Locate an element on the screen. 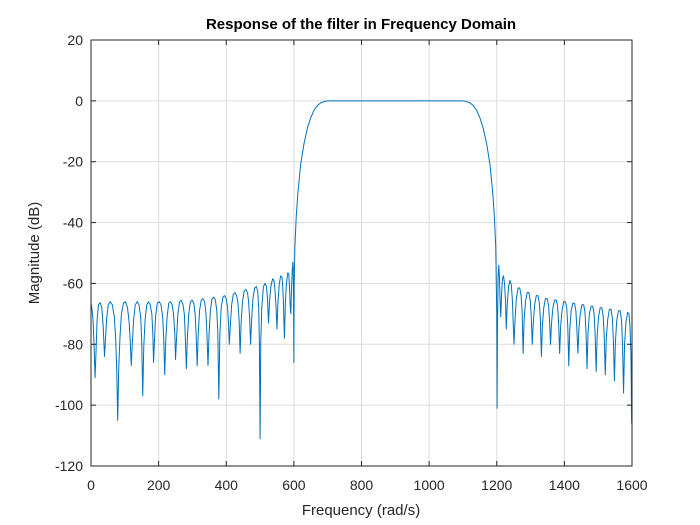  y-tick-label: 0 is located at coordinates (79, 101).